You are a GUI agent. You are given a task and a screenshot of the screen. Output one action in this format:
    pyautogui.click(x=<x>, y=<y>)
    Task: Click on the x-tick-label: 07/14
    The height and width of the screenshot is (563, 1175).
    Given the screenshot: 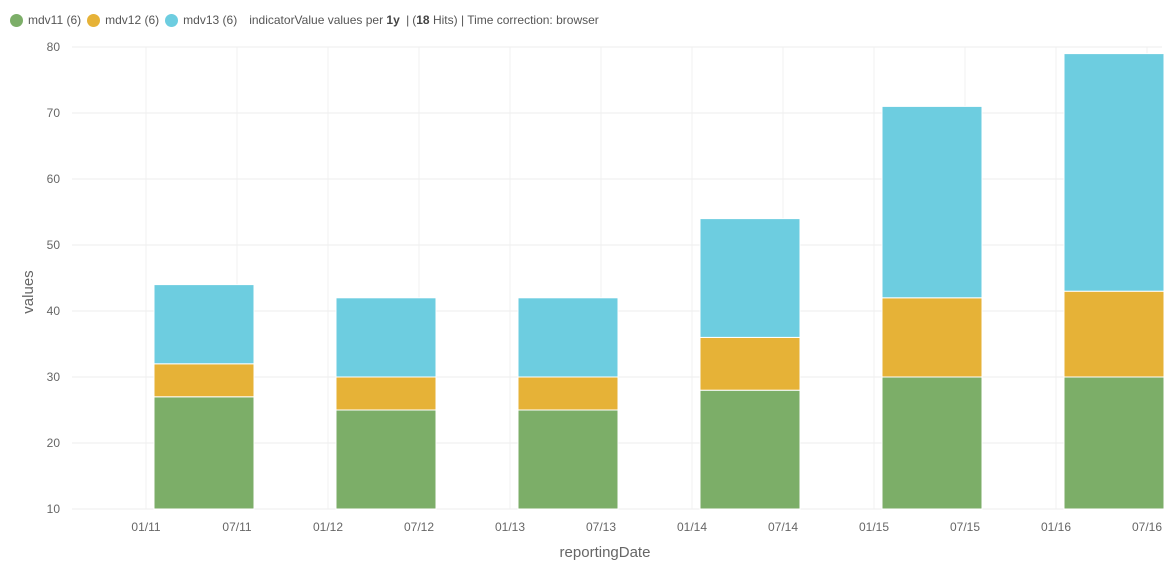 What is the action you would take?
    pyautogui.click(x=783, y=527)
    